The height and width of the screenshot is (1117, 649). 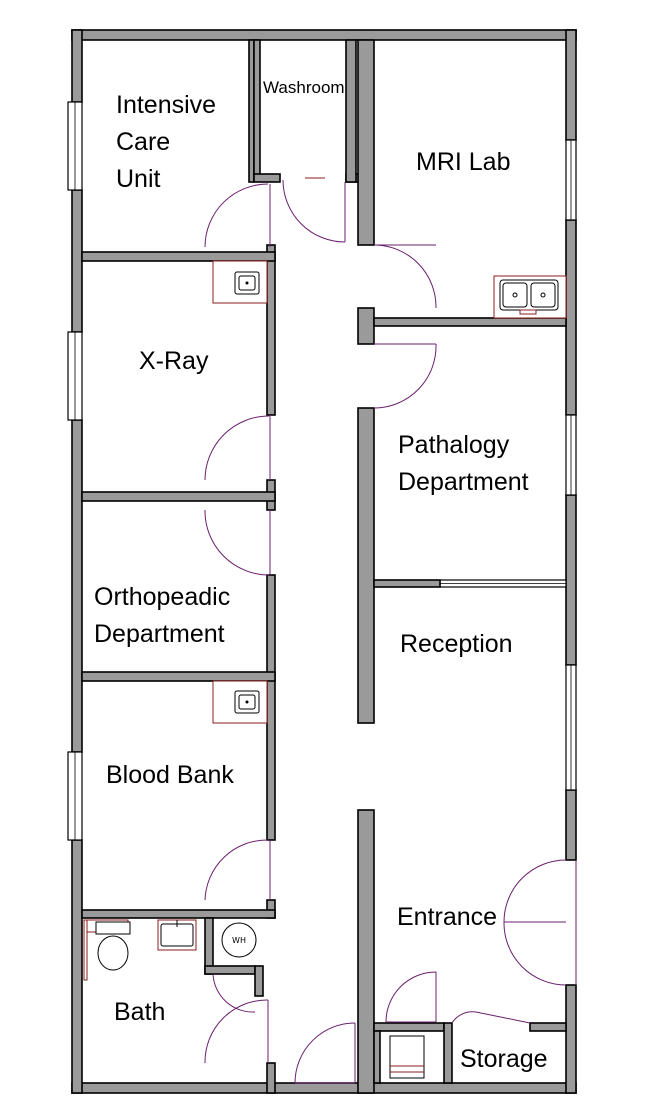 I want to click on double-sink-icon, so click(x=530, y=297).